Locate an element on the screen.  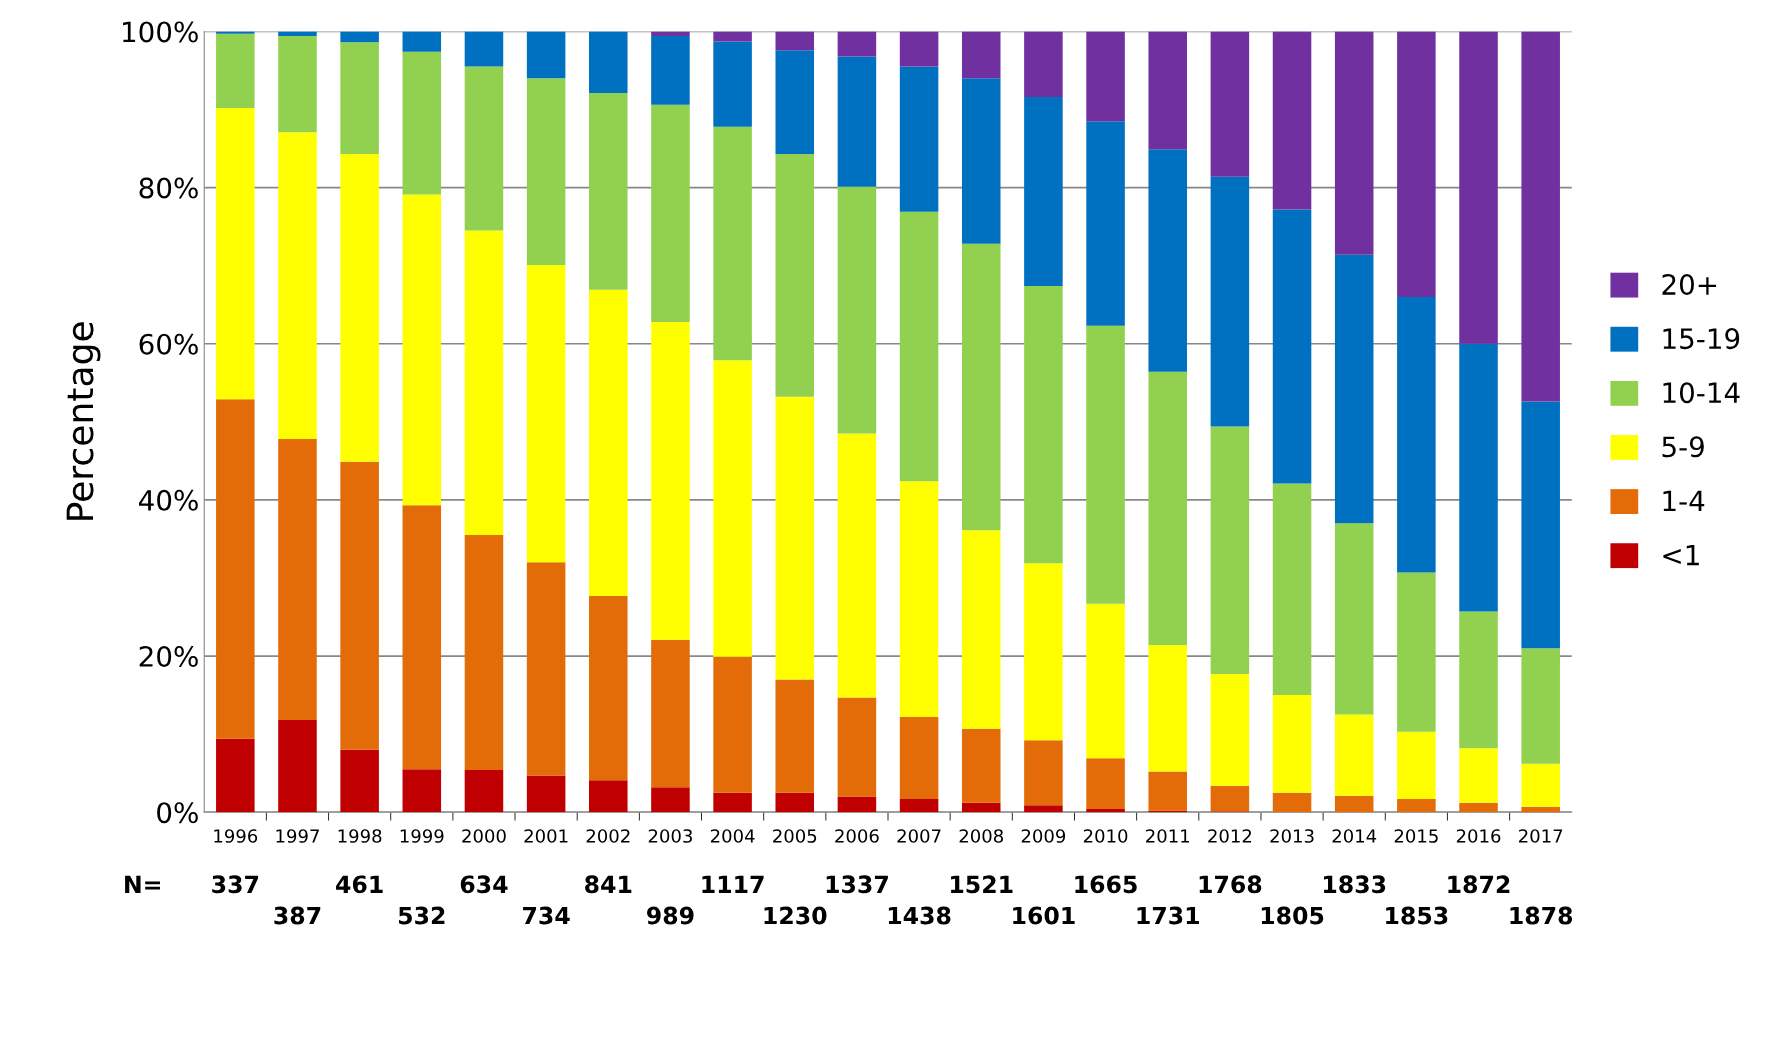
x-tick-label: 2012 is located at coordinates (1230, 836).